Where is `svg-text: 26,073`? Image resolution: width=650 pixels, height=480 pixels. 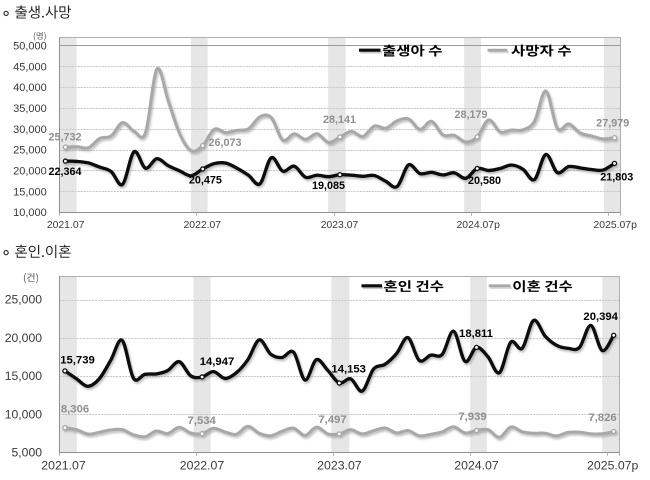 svg-text: 26,073 is located at coordinates (224, 143).